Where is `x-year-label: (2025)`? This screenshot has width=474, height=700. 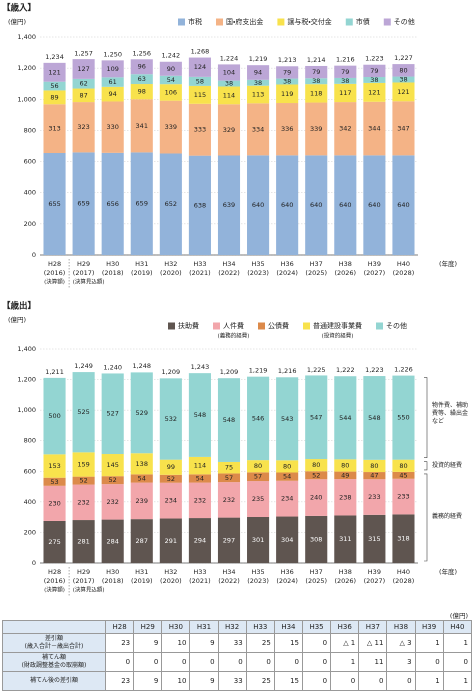
x-year-label: (2025) is located at coordinates (316, 581).